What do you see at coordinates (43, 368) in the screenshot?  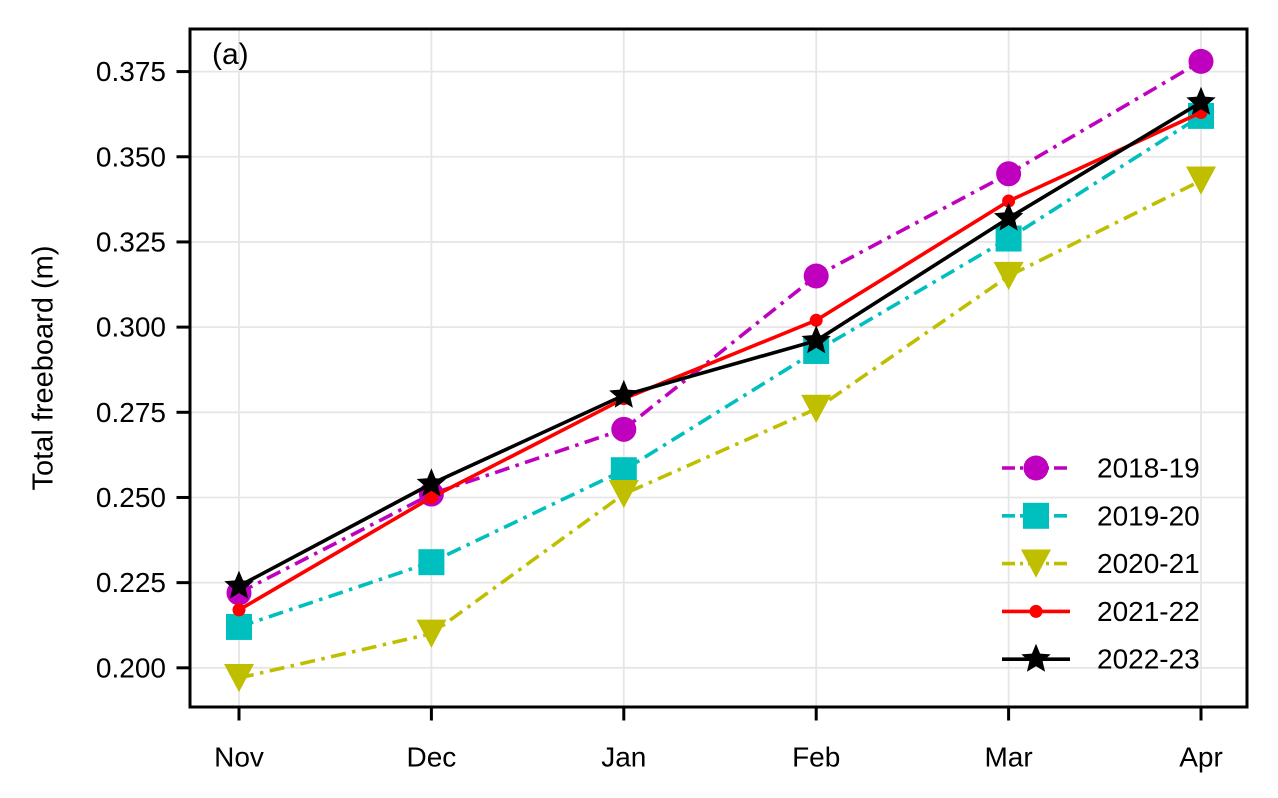 I see `y-axis-label: Total freeboard (m)` at bounding box center [43, 368].